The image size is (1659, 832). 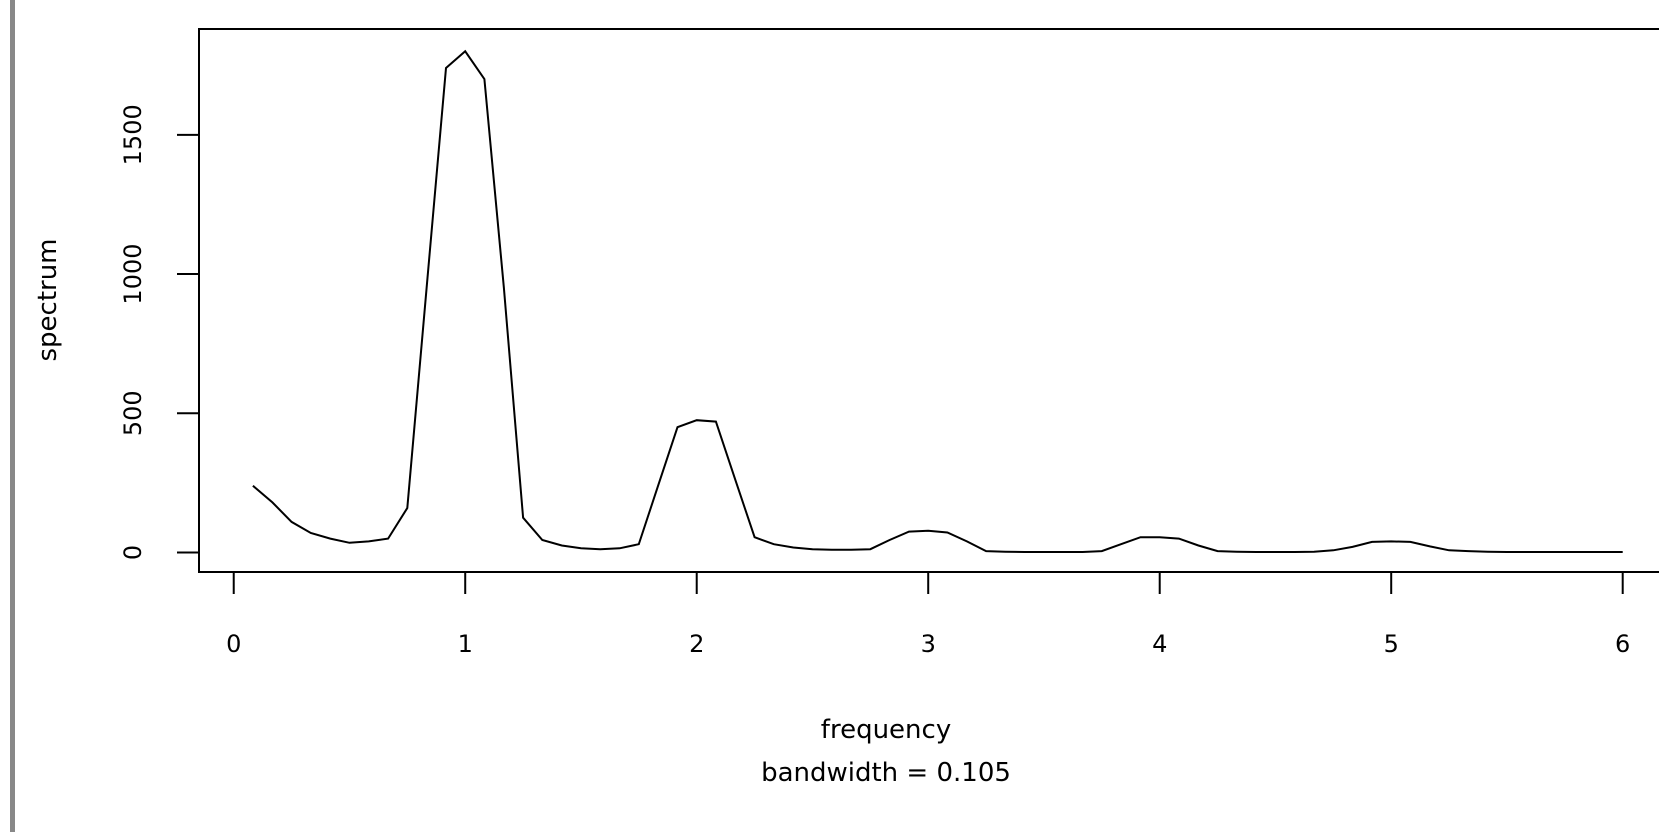 I want to click on x-tick-label: 4, so click(x=1159, y=644).